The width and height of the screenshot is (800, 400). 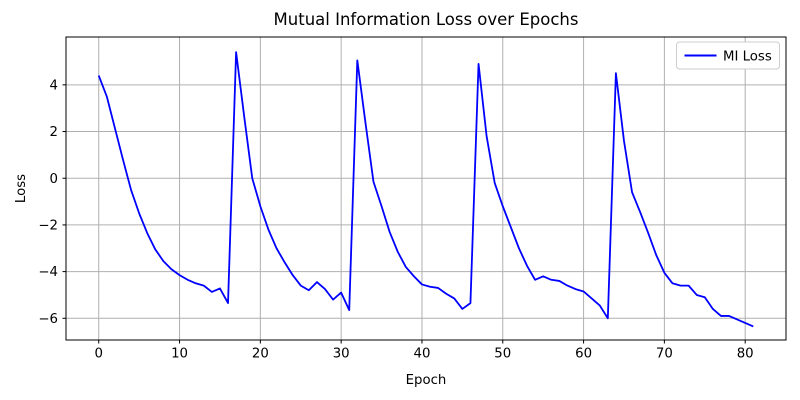 I want to click on legend: MI Loss, so click(x=728, y=55).